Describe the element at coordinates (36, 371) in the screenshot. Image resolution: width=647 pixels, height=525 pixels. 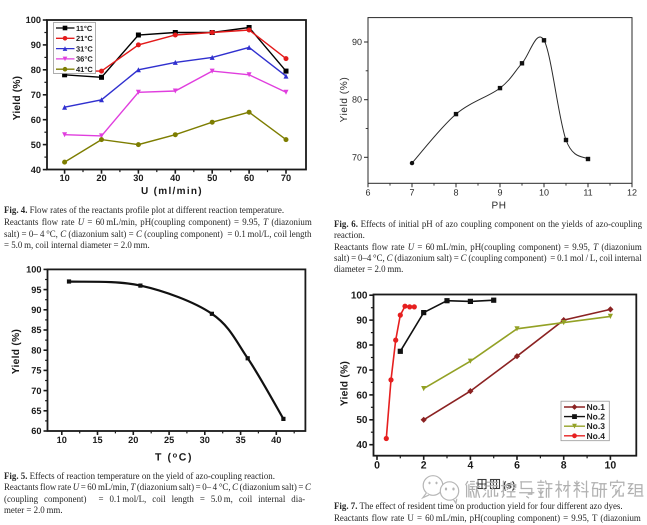
I see `svg-text: 75` at that location.